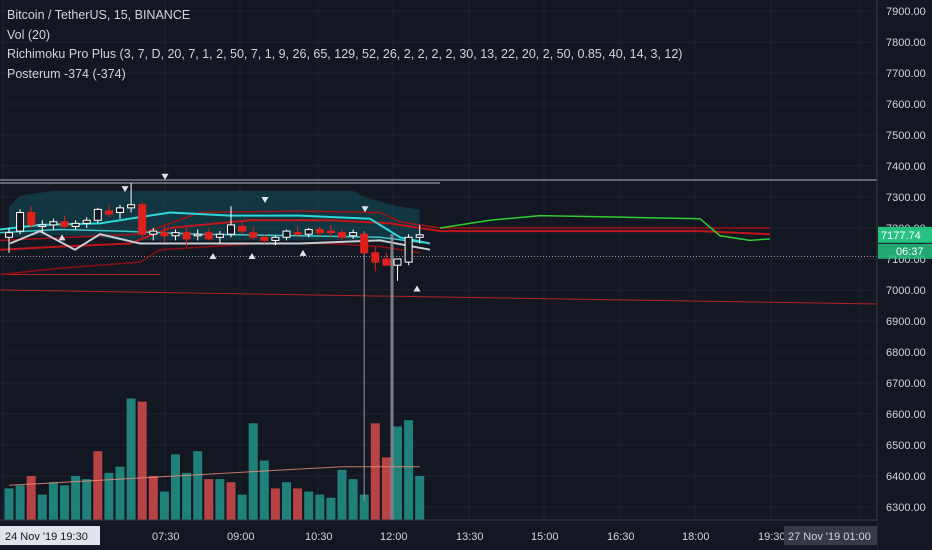 This screenshot has width=932, height=550. What do you see at coordinates (830, 535) in the screenshot?
I see `range-end-badge` at bounding box center [830, 535].